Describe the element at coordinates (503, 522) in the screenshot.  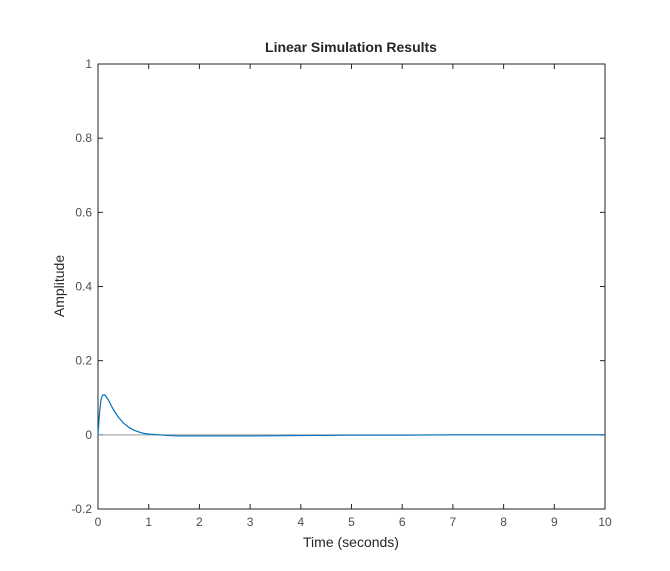
I see `x-tick-label: 8` at that location.